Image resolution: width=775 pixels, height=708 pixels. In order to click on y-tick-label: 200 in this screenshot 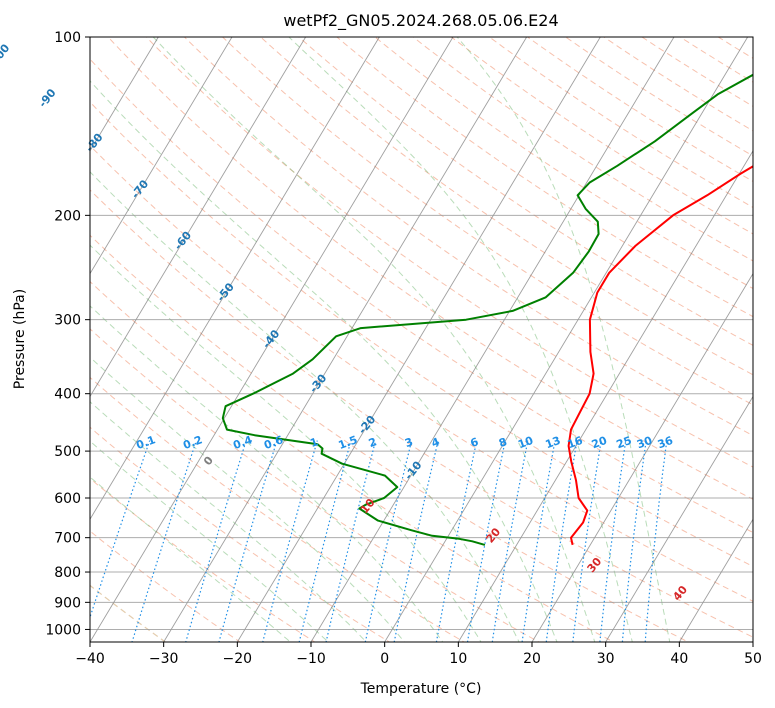, I will do `click(67, 216)`.